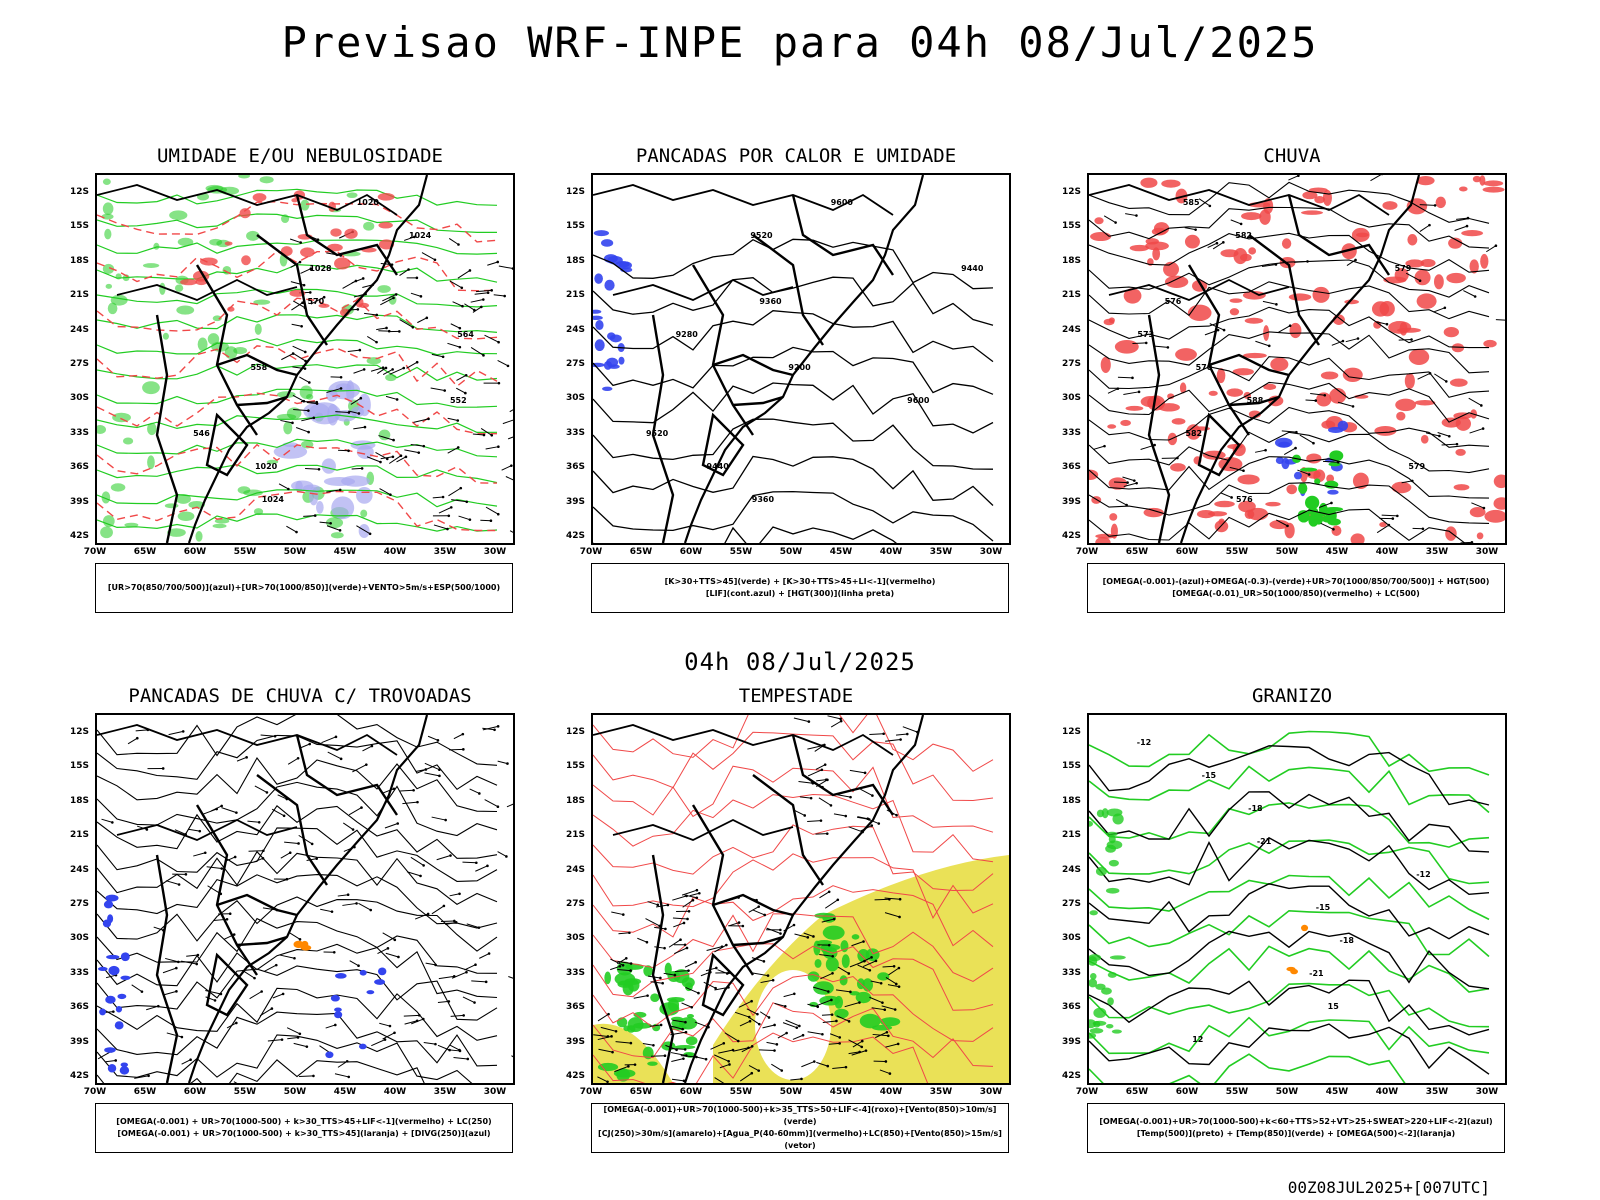 The image size is (1600, 1200). Describe the element at coordinates (305, 359) in the screenshot. I see `map-area: 1020 1024 1028 570 564 558 552 546 1020 1024` at that location.